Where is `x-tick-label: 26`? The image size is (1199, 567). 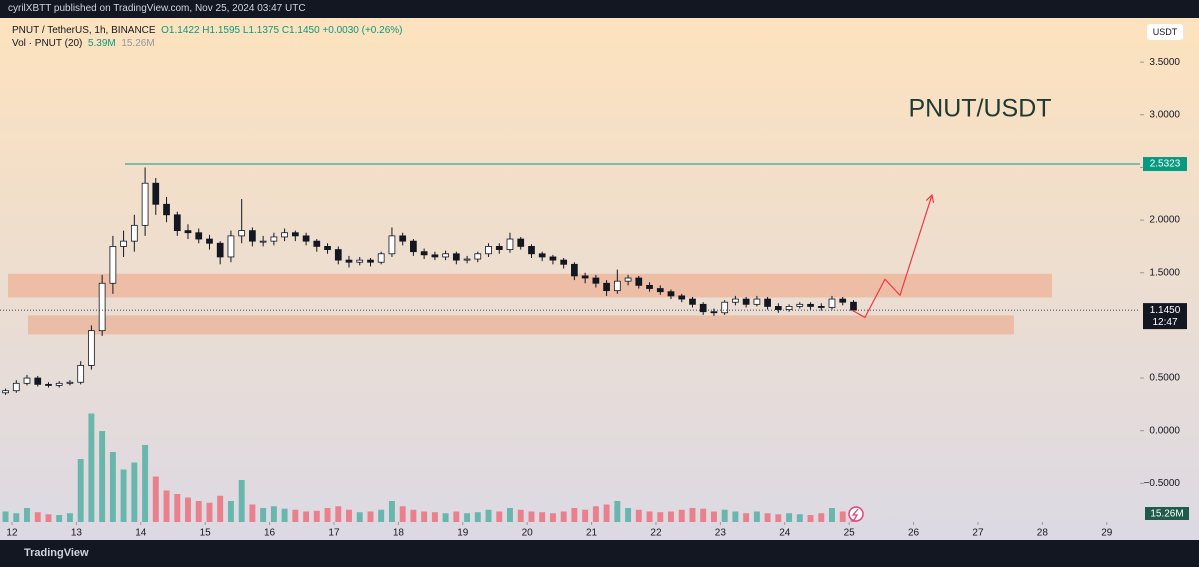 x-tick-label: 26 is located at coordinates (914, 533).